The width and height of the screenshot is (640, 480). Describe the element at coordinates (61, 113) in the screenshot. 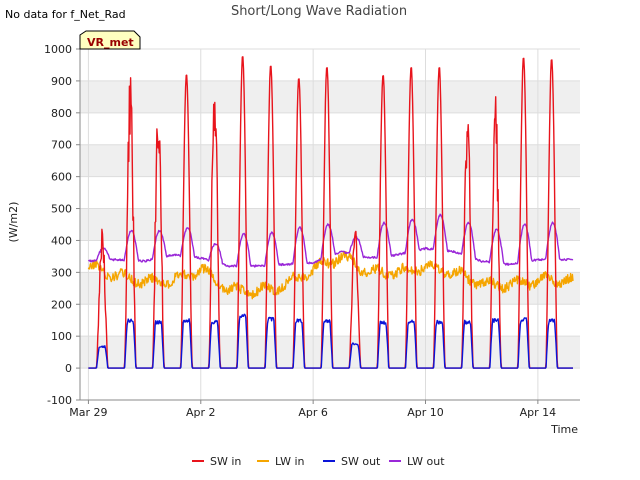

I see `y-tick-label: 800` at that location.